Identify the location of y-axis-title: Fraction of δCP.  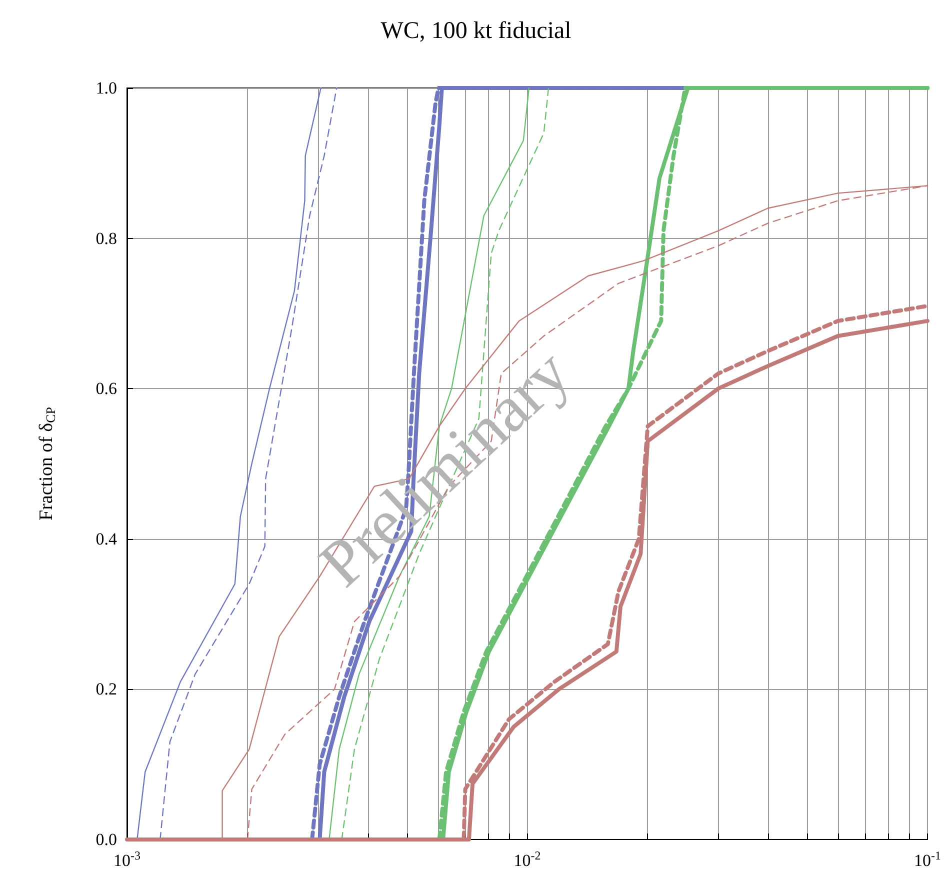
(47, 464).